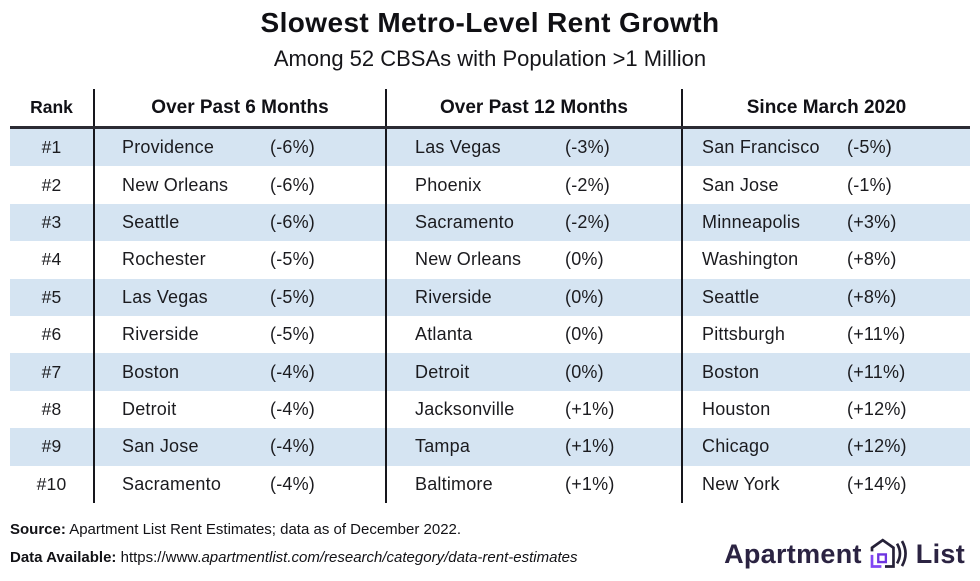 The width and height of the screenshot is (980, 581). I want to click on metro-name: San Francisco, so click(761, 147).